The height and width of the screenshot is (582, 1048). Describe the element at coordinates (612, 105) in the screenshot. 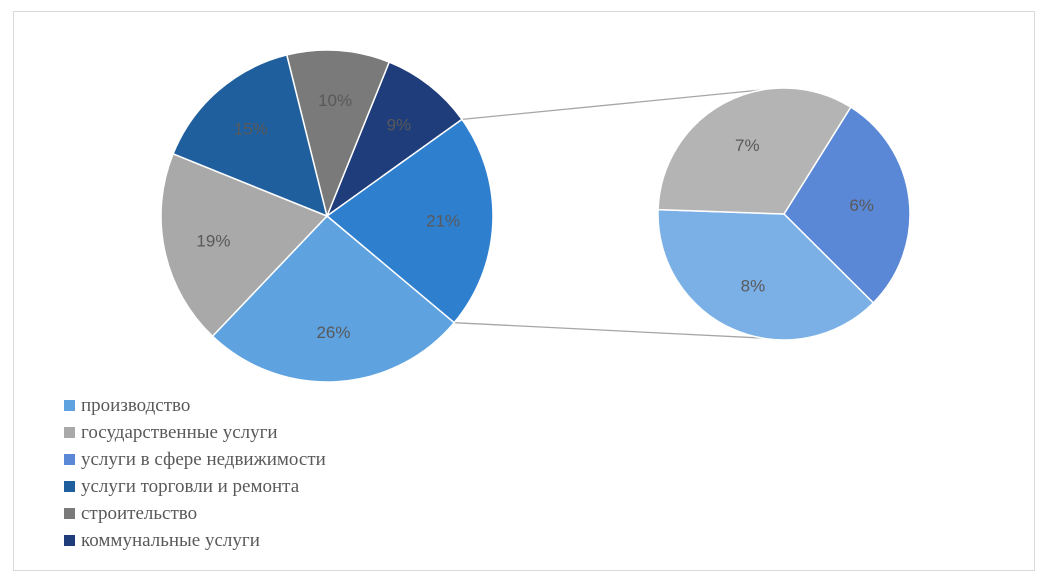

I see `connector-line-top` at that location.